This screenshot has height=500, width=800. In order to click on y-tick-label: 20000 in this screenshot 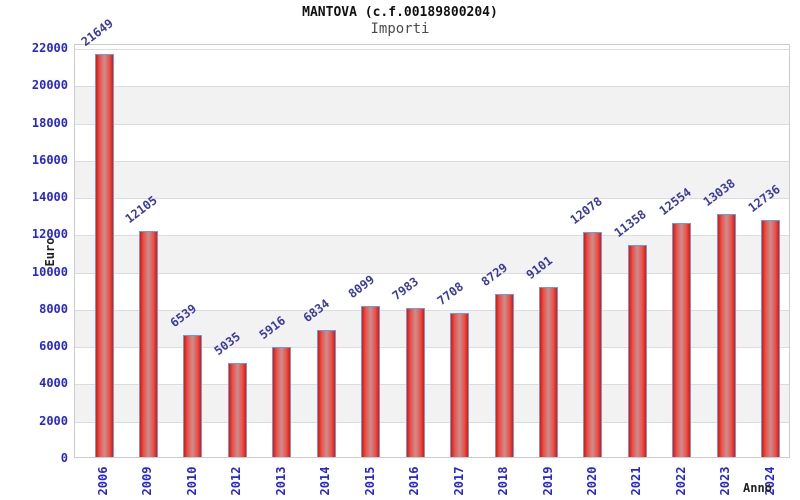, I will do `click(49, 85)`.